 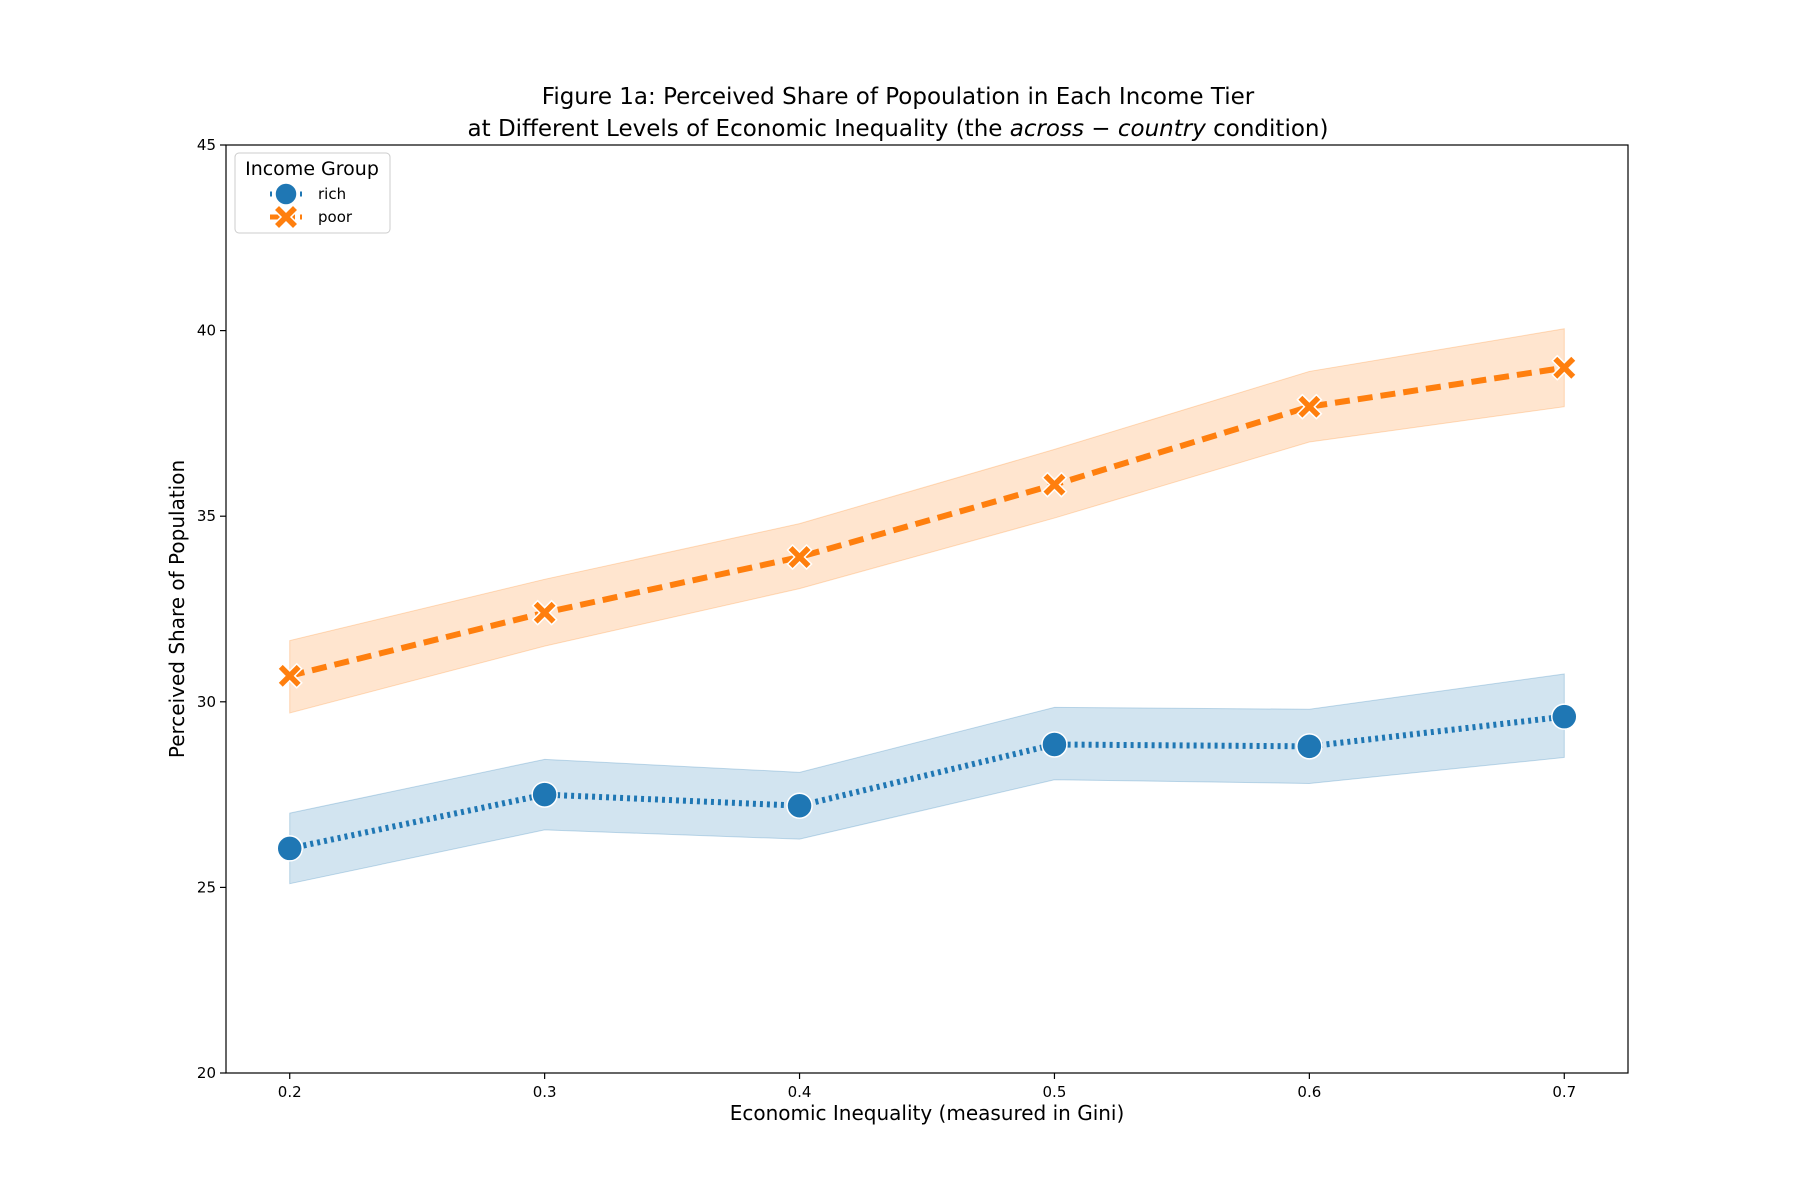 What do you see at coordinates (312, 169) in the screenshot?
I see `legend-title: Income Group` at bounding box center [312, 169].